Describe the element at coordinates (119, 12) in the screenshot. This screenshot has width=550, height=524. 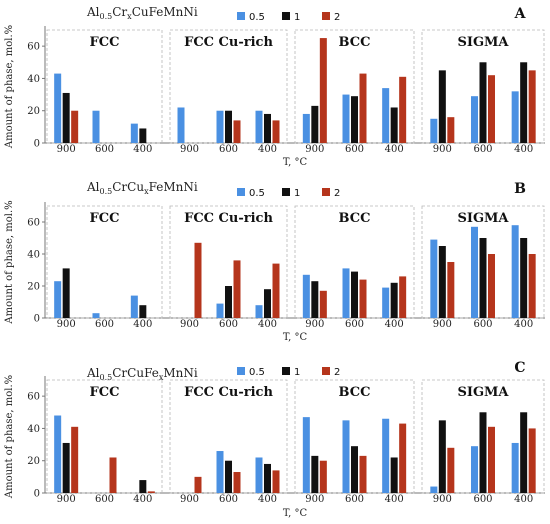
I see `chart-title-part: Cr` at that location.